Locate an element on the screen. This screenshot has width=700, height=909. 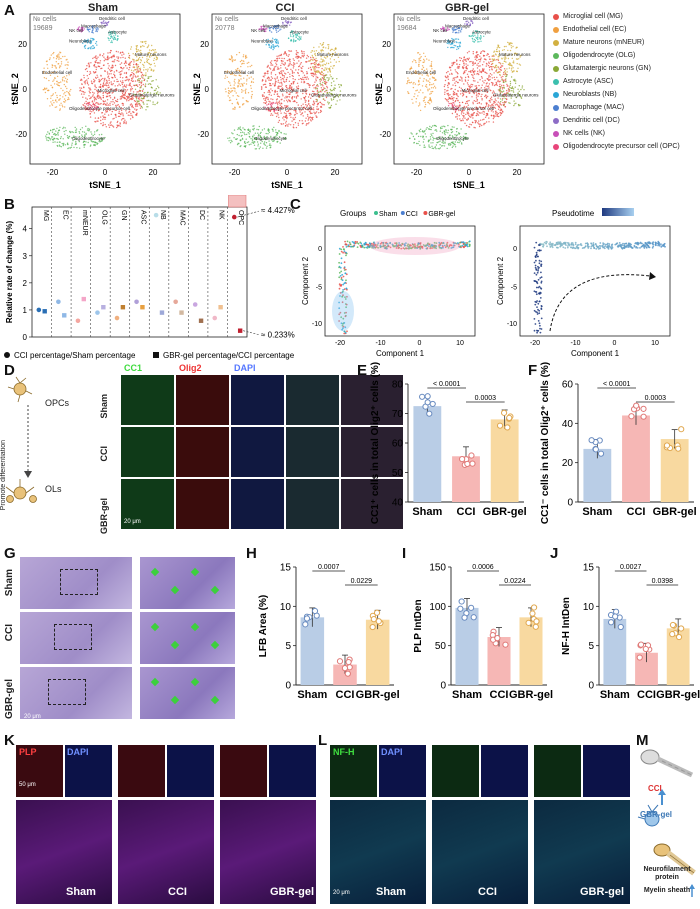
cluster-label: Astrocyte is located at coordinates (481, 32).